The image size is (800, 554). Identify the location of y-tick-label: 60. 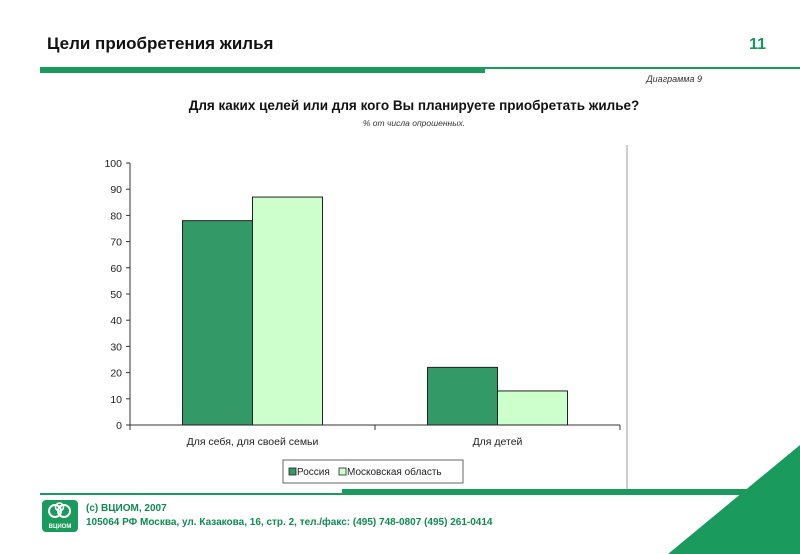
(116, 269).